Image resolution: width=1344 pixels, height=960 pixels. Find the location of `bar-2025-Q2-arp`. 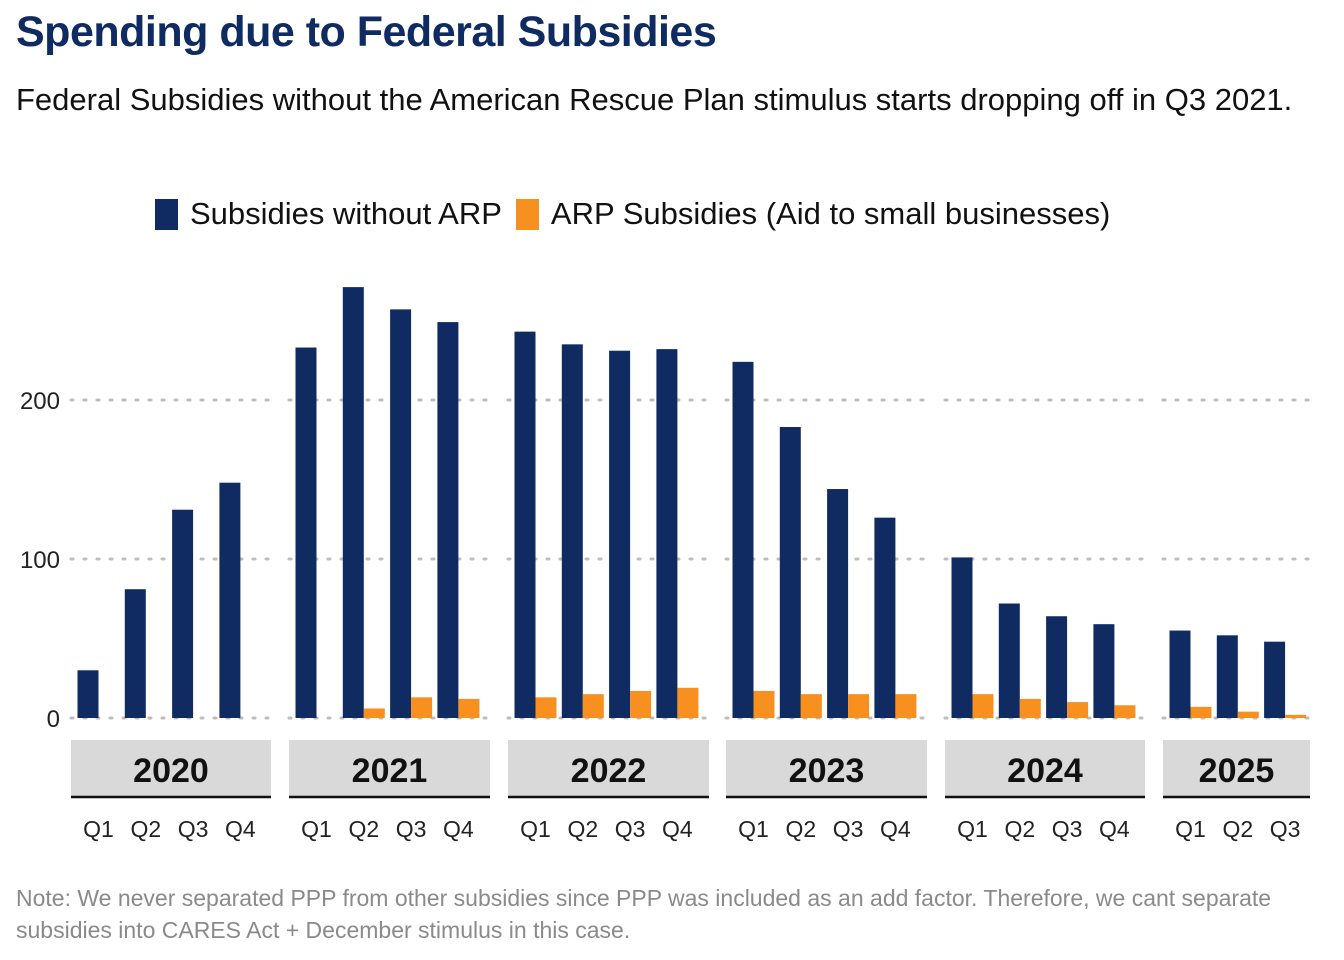

bar-2025-Q2-arp is located at coordinates (1248, 714).